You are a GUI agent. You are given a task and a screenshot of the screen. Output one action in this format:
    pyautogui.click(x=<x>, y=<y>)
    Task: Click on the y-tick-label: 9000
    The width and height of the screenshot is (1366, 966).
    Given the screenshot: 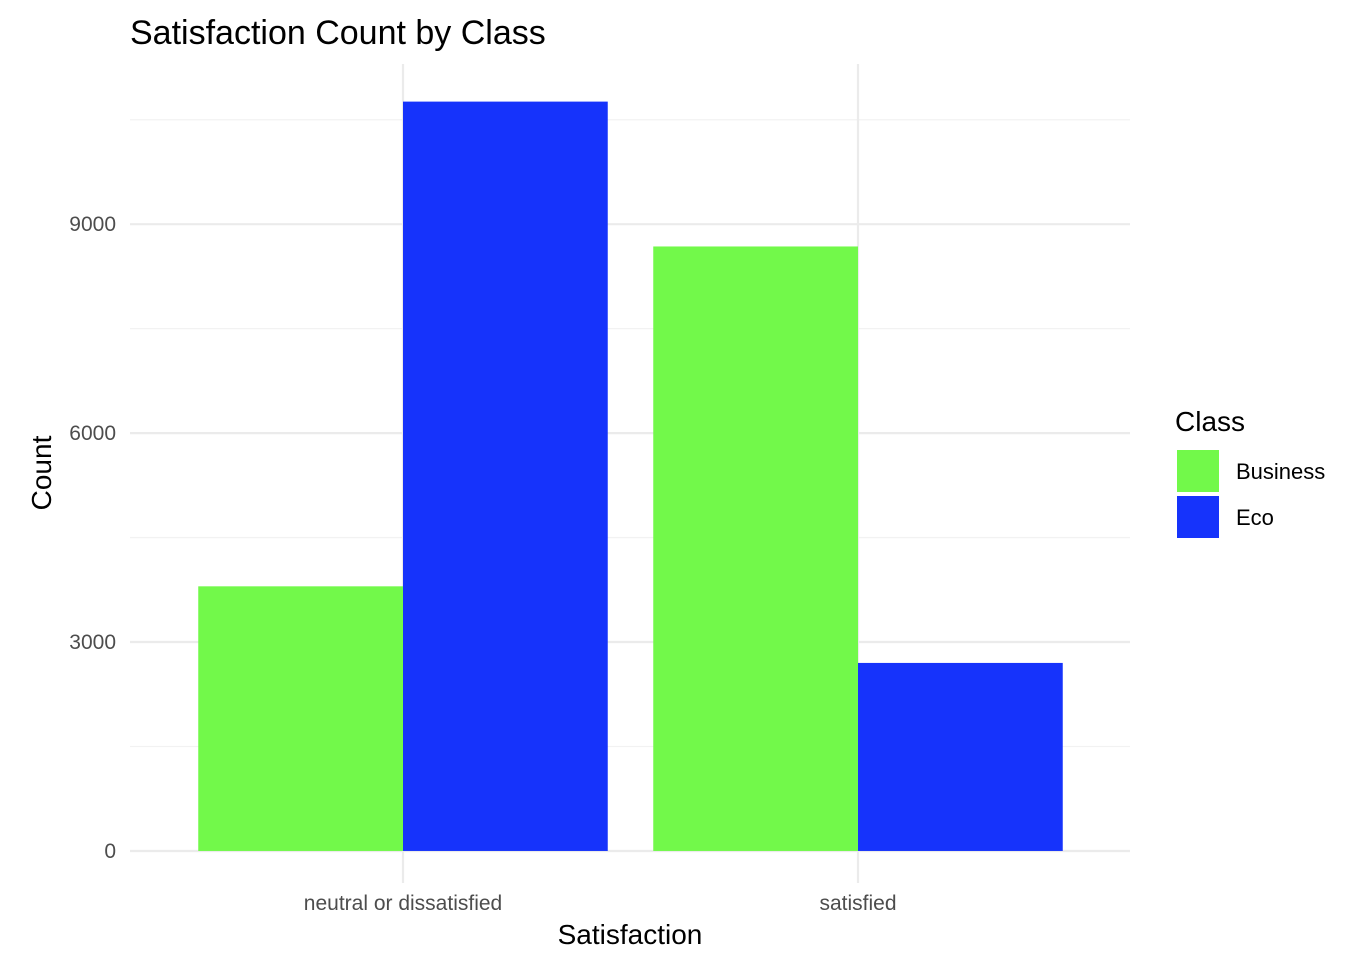 What is the action you would take?
    pyautogui.click(x=92, y=224)
    